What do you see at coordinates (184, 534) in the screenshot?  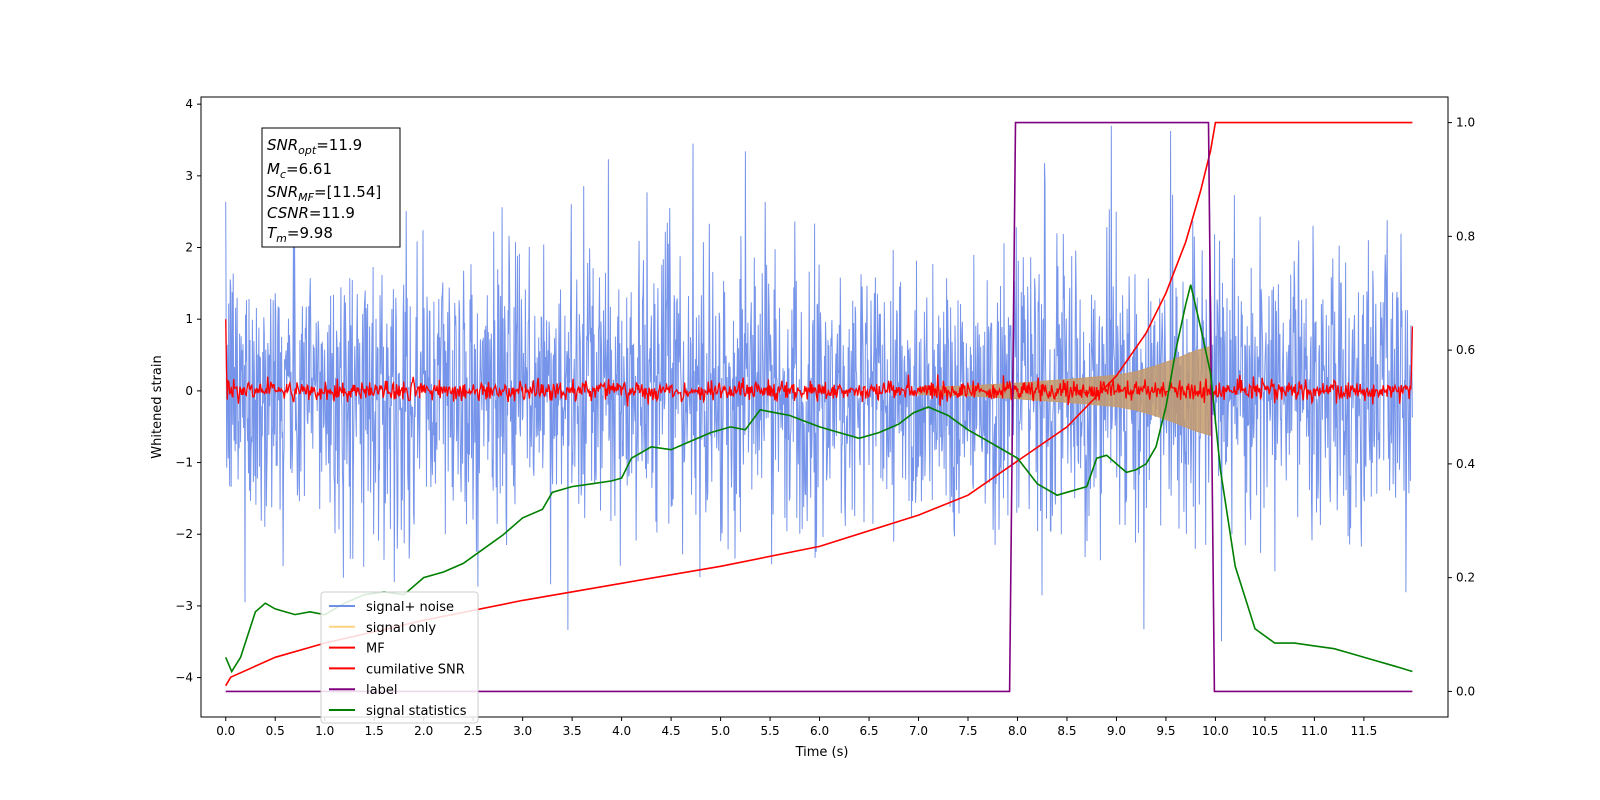 I see `y-tick-label: −2` at bounding box center [184, 534].